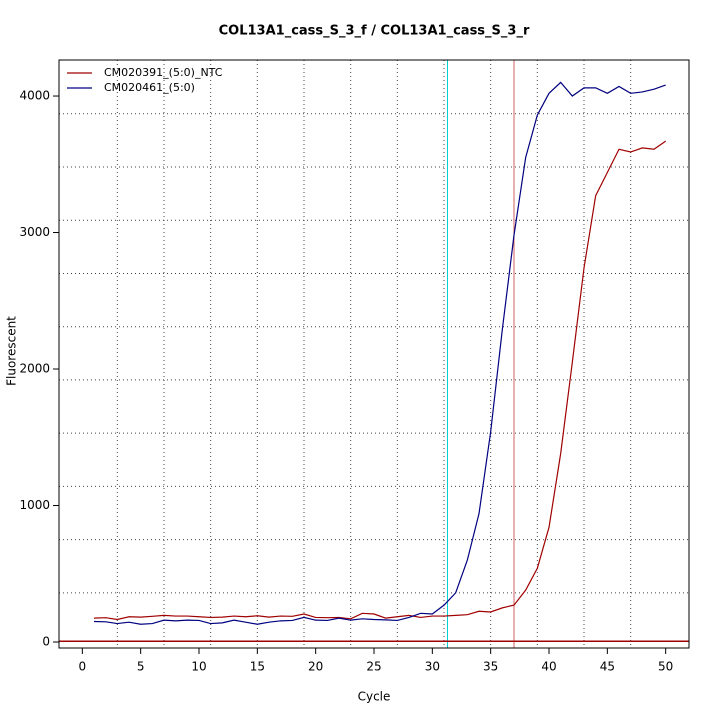 The image size is (720, 720). Describe the element at coordinates (665, 667) in the screenshot. I see `x-tick-label: 50` at that location.